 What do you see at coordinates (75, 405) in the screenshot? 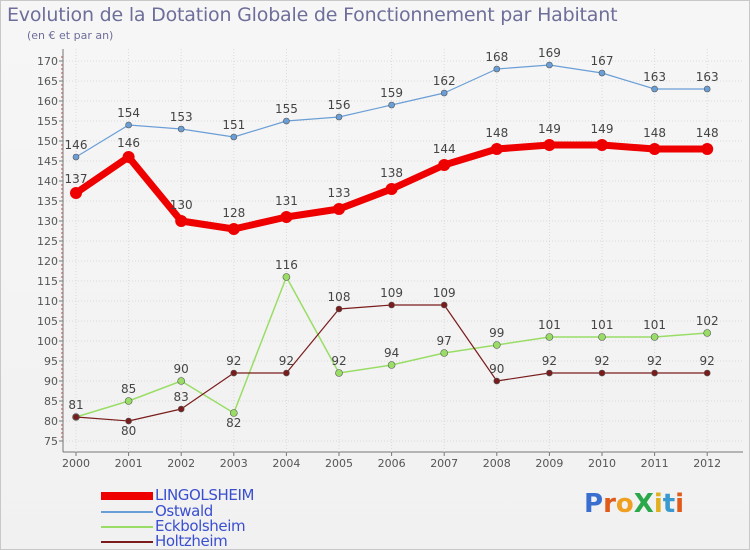
I see `data-label-eckbolsheim: 81` at bounding box center [75, 405].